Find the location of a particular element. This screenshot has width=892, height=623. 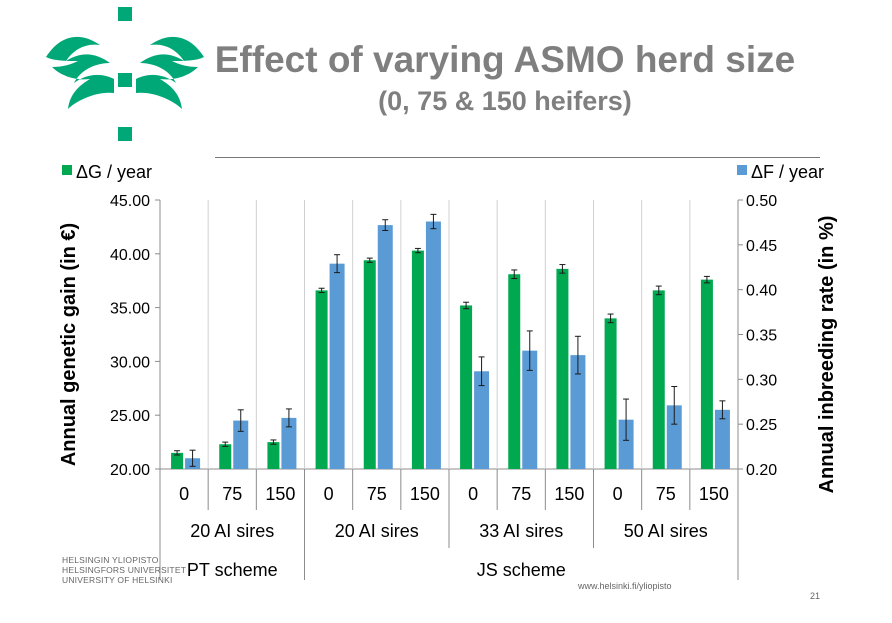

y2-tick-label: 0.25 is located at coordinates (761, 425).